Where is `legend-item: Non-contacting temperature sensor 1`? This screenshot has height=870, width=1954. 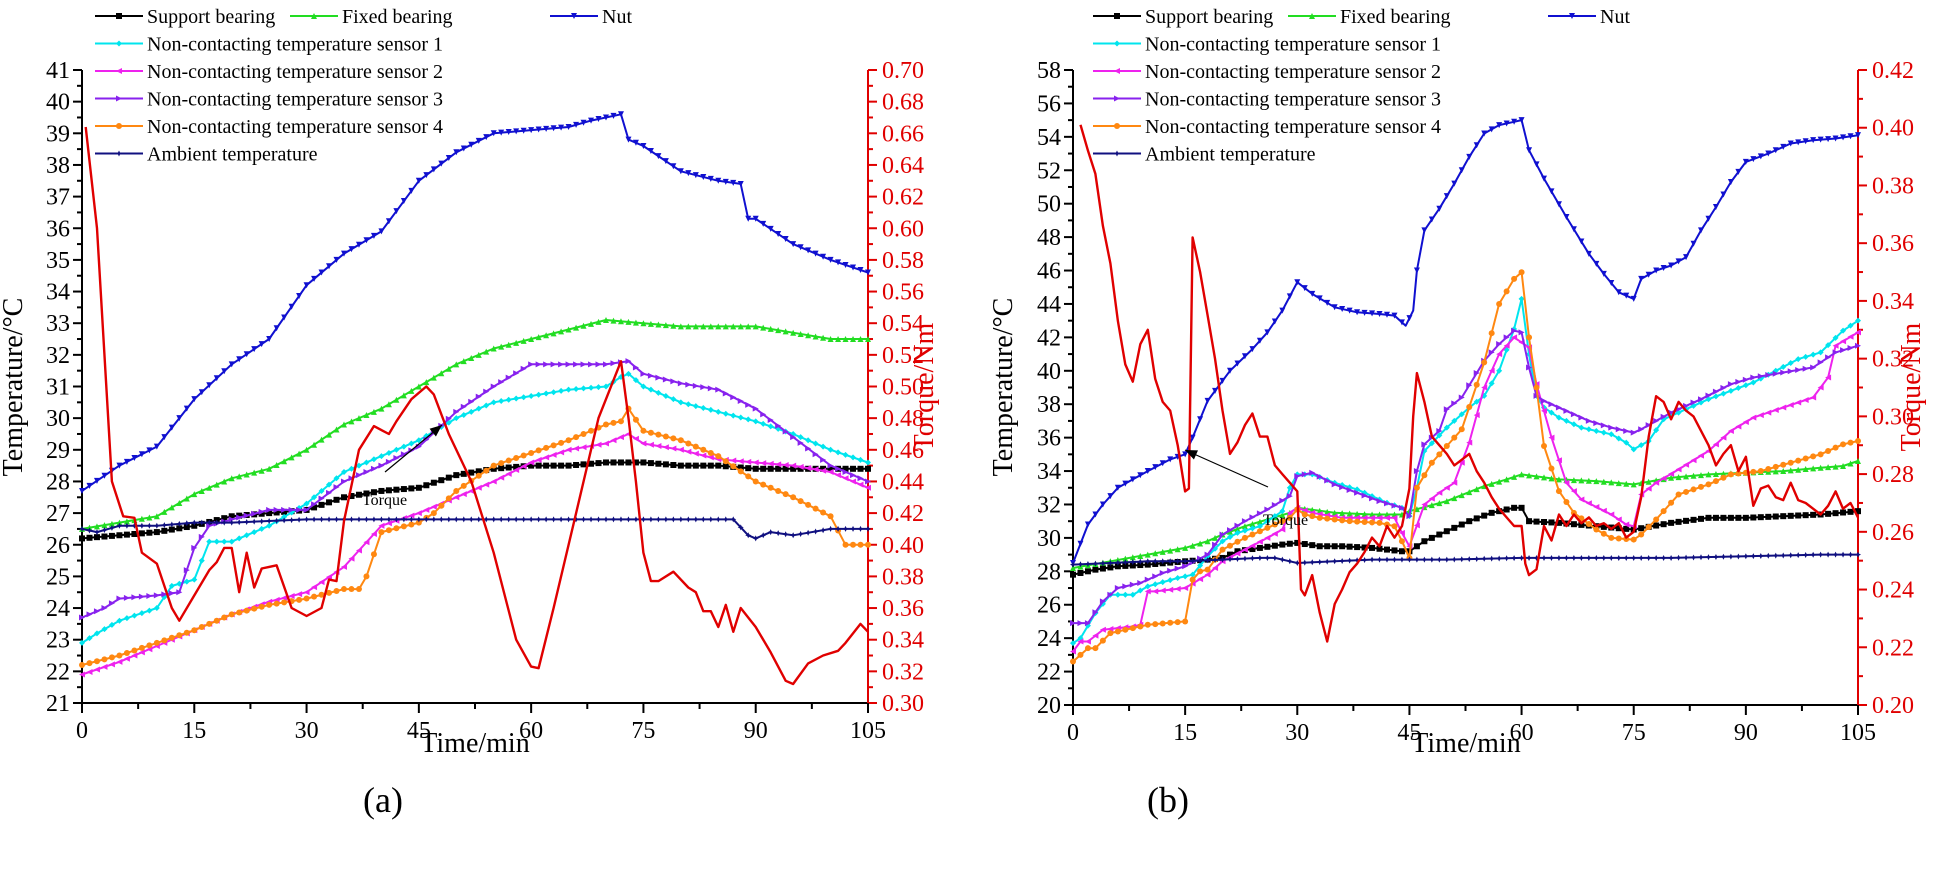 legend-item: Non-contacting temperature sensor 1 is located at coordinates (269, 45).